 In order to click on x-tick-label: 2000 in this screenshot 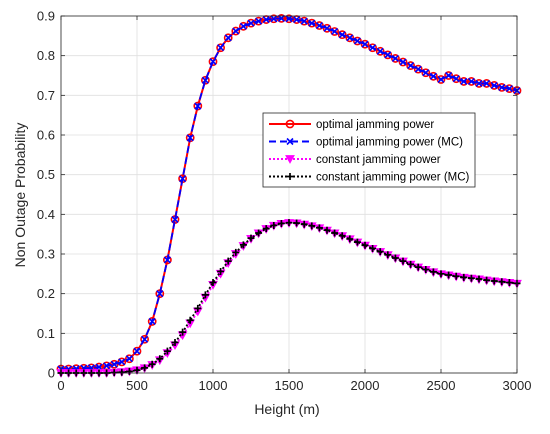, I will do `click(365, 385)`.